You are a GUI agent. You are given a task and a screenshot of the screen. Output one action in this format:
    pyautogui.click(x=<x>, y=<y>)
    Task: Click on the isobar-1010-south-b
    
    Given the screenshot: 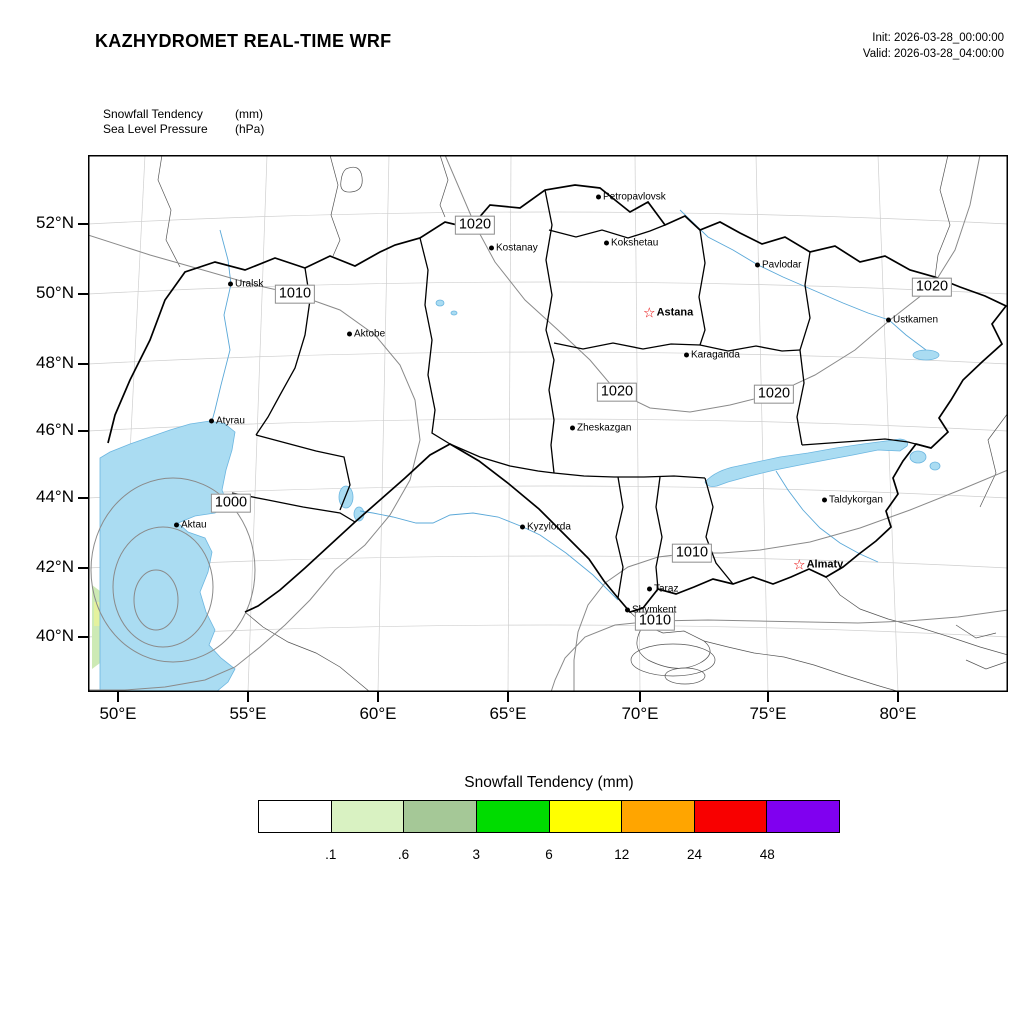 What is the action you would take?
    pyautogui.click(x=779, y=650)
    